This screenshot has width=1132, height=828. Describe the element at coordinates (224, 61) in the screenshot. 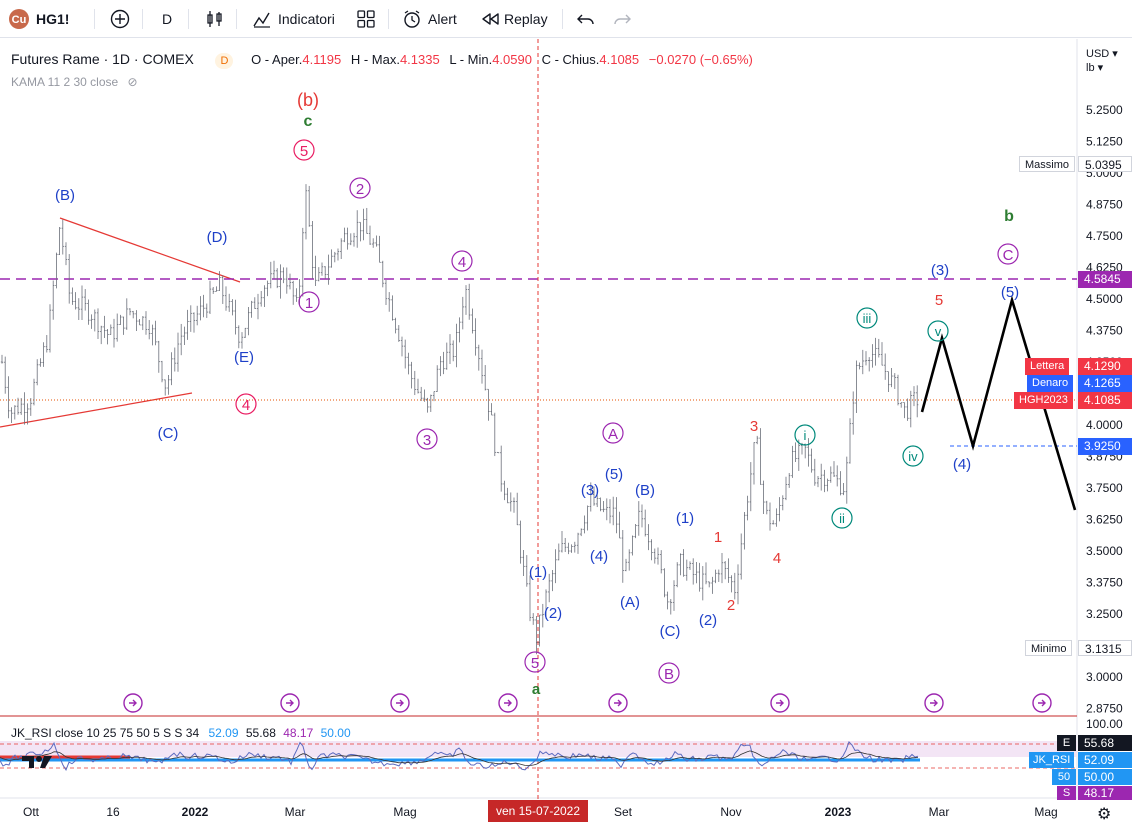

I see `market-status-badge: D` at that location.